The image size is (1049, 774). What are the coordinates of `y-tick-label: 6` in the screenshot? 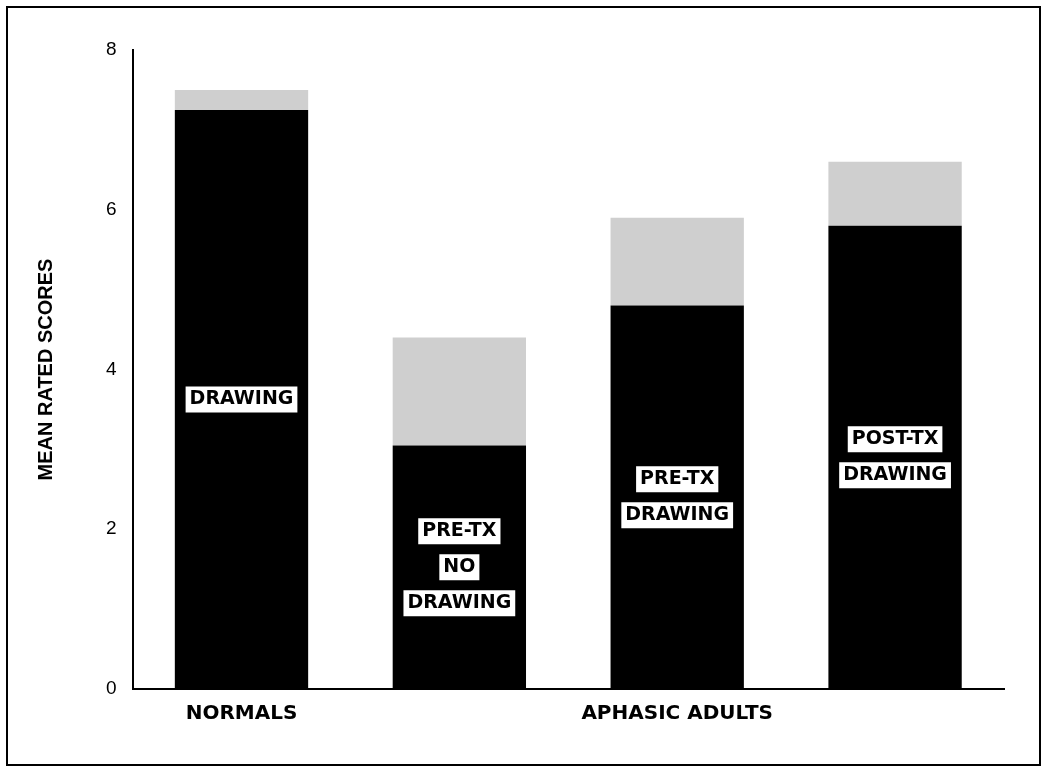 It's located at (111, 208).